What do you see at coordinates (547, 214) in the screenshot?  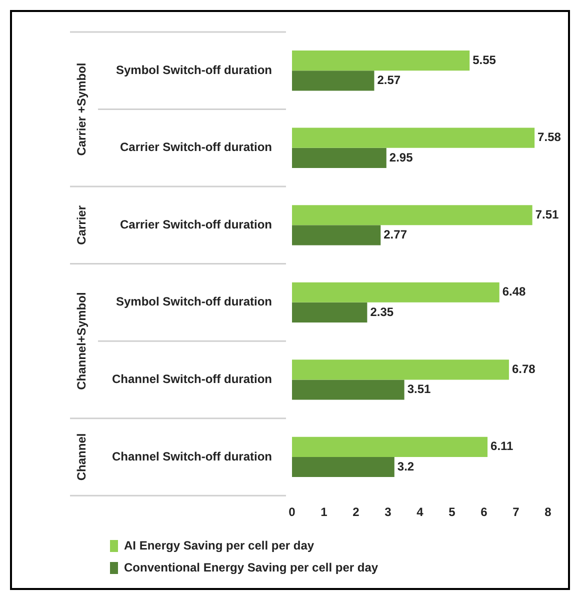 I see `data-label: 7.51` at bounding box center [547, 214].